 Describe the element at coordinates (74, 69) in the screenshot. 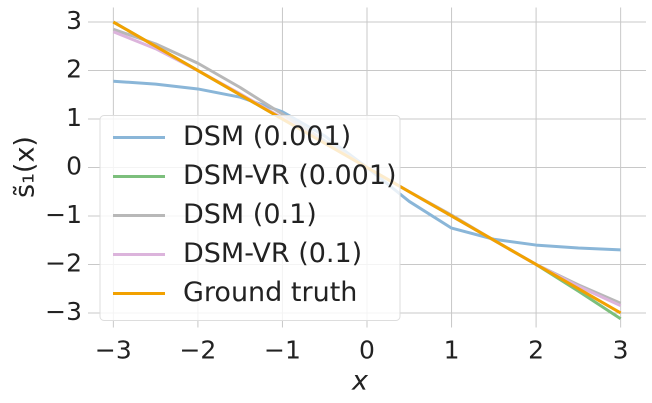

I see `y-tick-label: 2` at that location.